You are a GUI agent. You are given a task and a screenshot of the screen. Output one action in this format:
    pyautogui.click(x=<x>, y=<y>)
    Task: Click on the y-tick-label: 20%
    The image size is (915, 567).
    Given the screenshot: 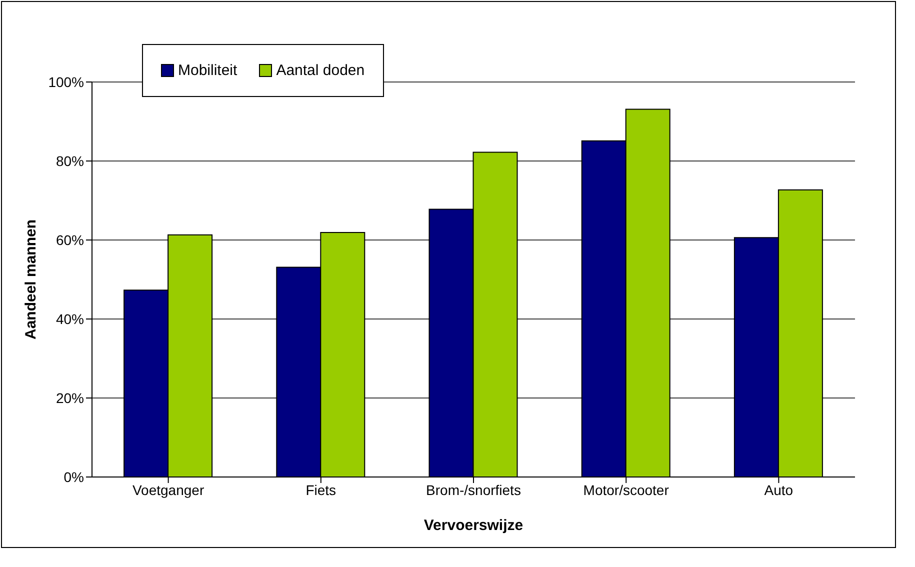 What is the action you would take?
    pyautogui.click(x=70, y=398)
    